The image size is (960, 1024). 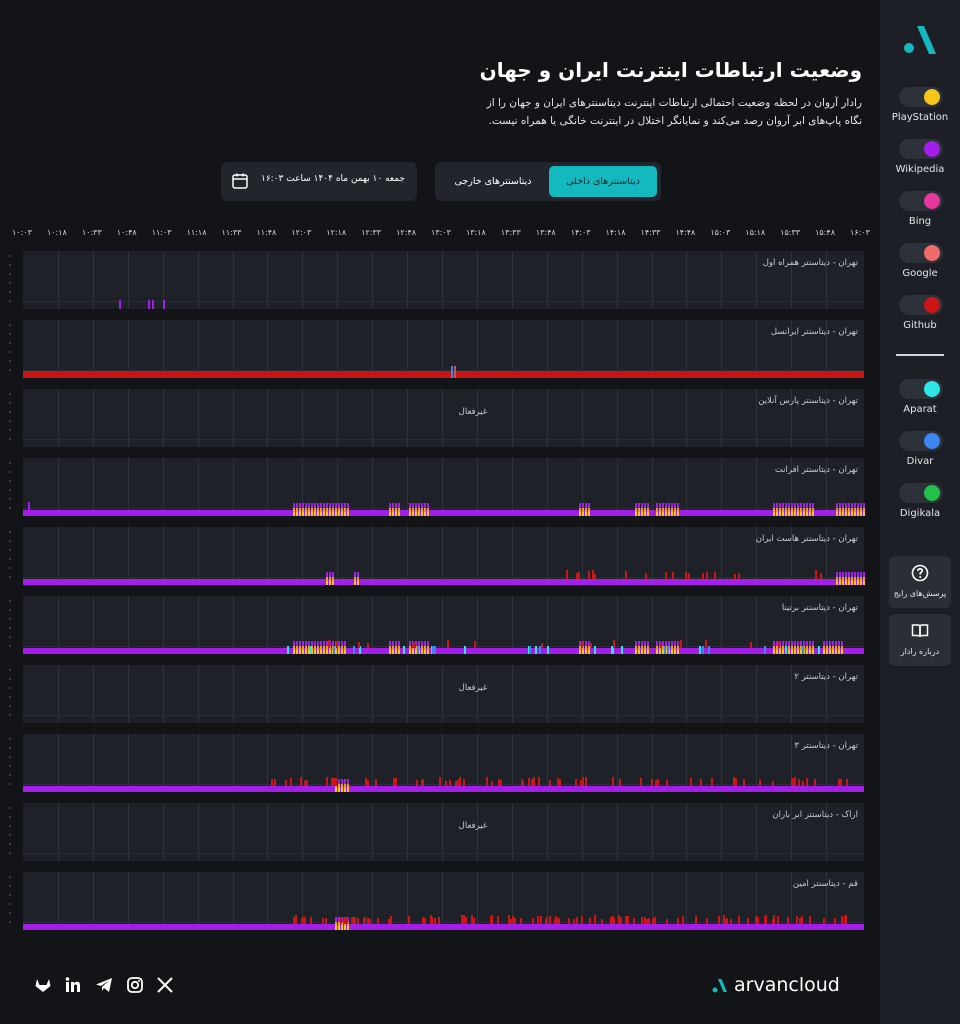 I want to click on tab-domestic-datacenters: دیتاسنترهای داخلی, so click(x=603, y=181).